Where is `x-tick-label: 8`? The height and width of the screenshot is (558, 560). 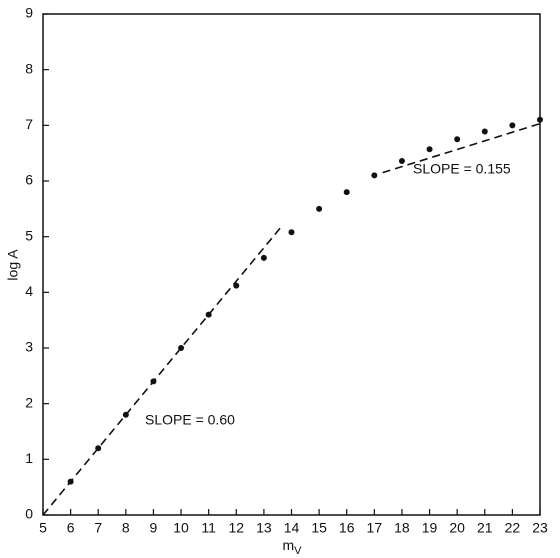 x-tick-label: 8 is located at coordinates (126, 528).